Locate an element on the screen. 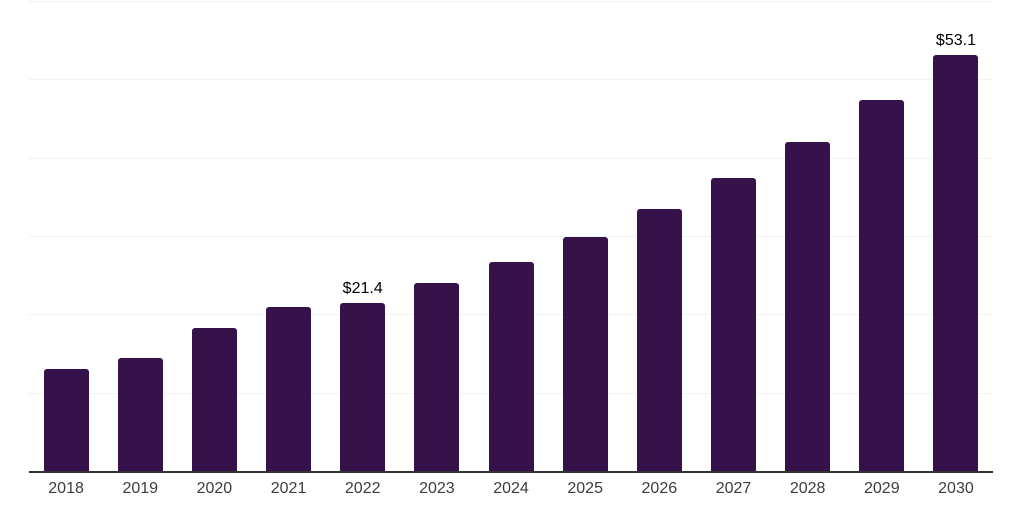 The width and height of the screenshot is (1024, 512). bar-slot-2026 is located at coordinates (659, 236).